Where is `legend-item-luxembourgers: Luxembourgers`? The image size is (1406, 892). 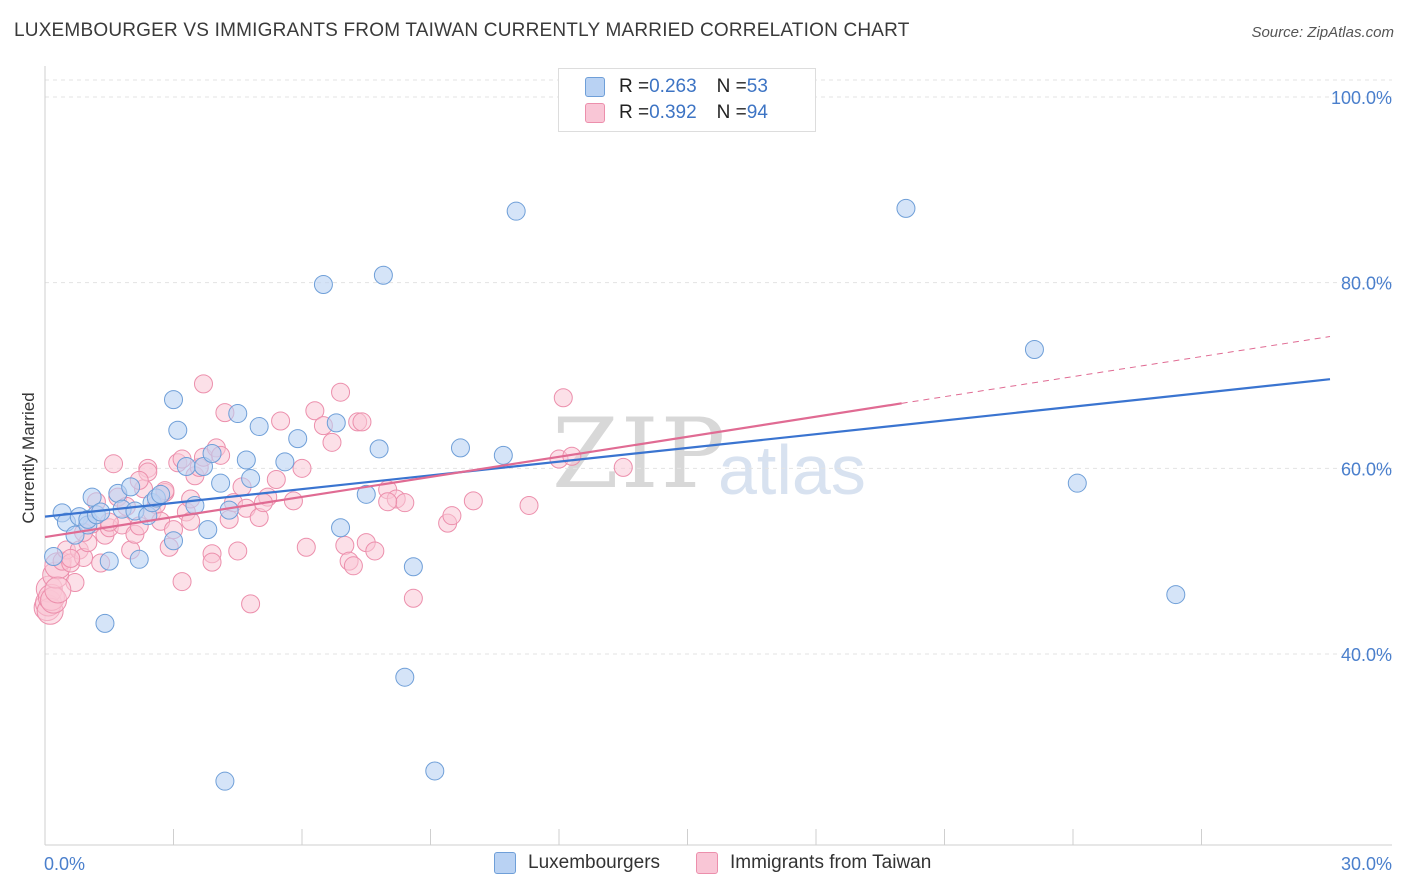 legend-item-luxembourgers: Luxembourgers is located at coordinates (577, 863).